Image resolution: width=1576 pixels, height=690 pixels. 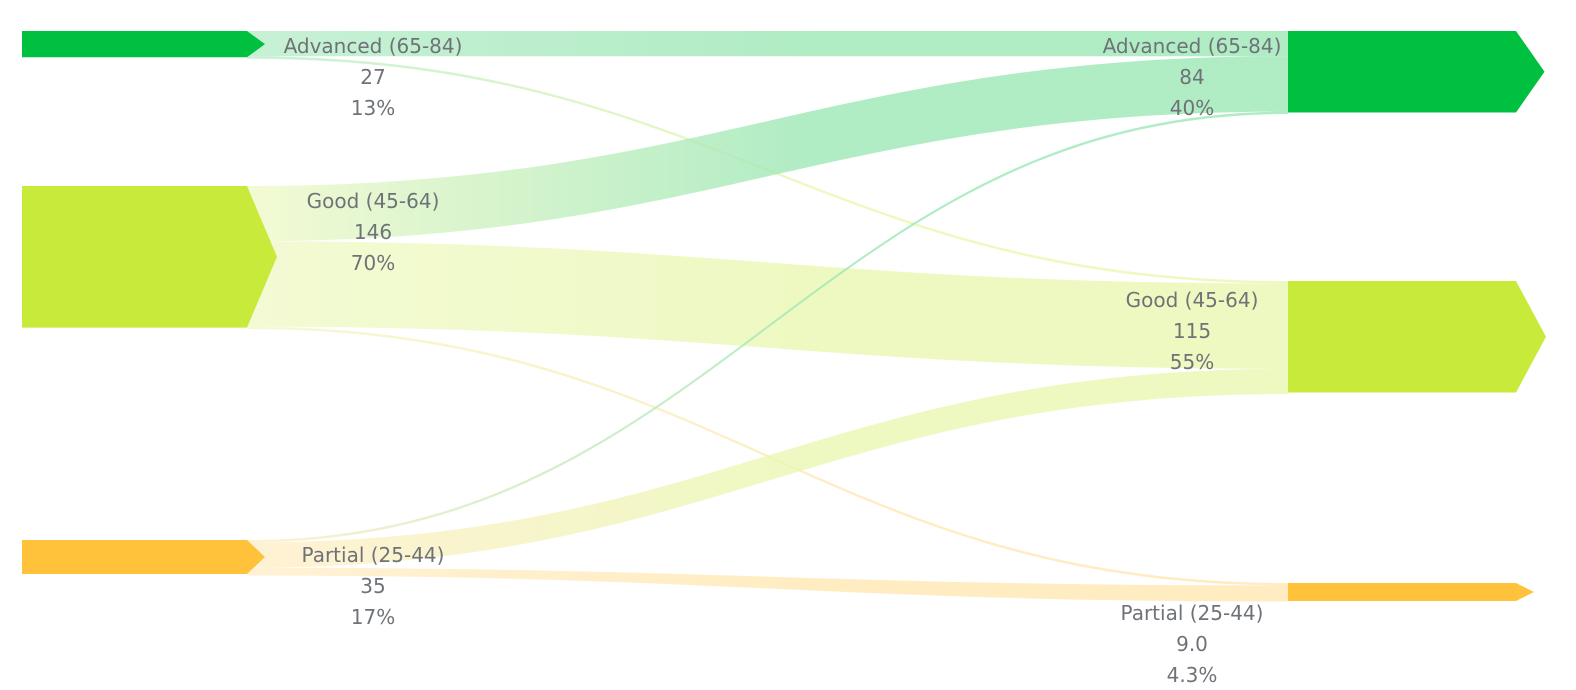 I want to click on node-value-dst-partial: 9.0, so click(x=1192, y=644).